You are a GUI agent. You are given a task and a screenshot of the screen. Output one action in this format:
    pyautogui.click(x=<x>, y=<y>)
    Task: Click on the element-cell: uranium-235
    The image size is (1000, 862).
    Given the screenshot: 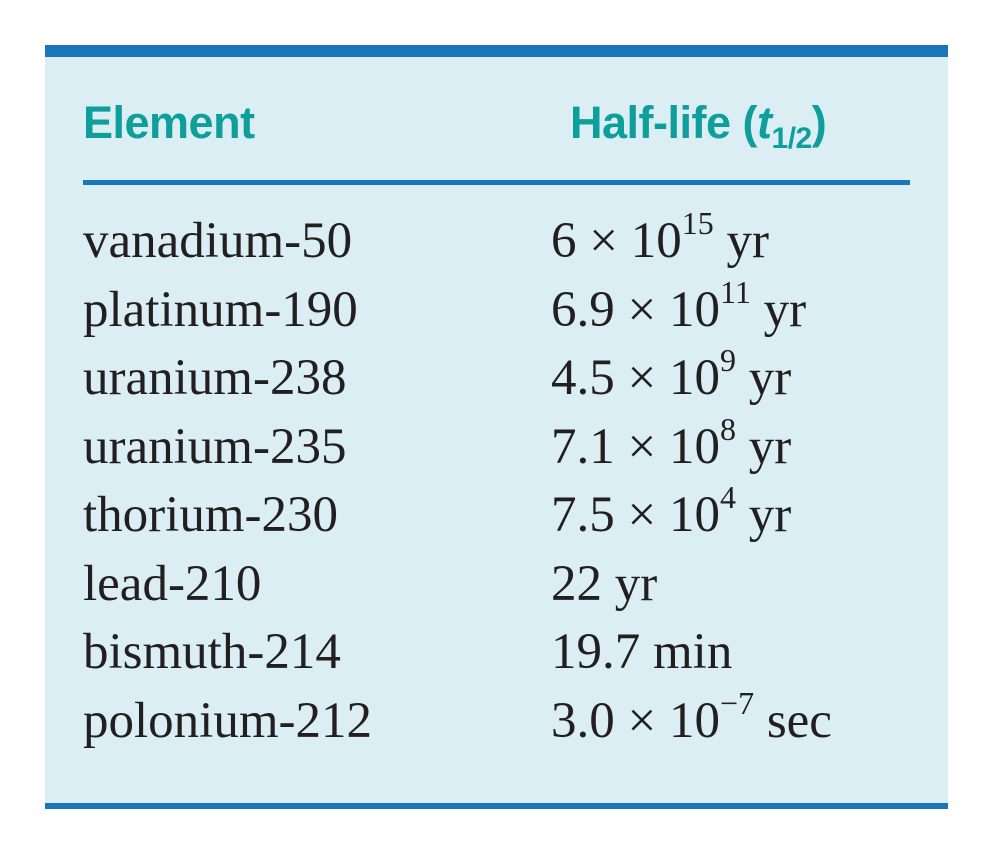 What is the action you would take?
    pyautogui.click(x=215, y=446)
    